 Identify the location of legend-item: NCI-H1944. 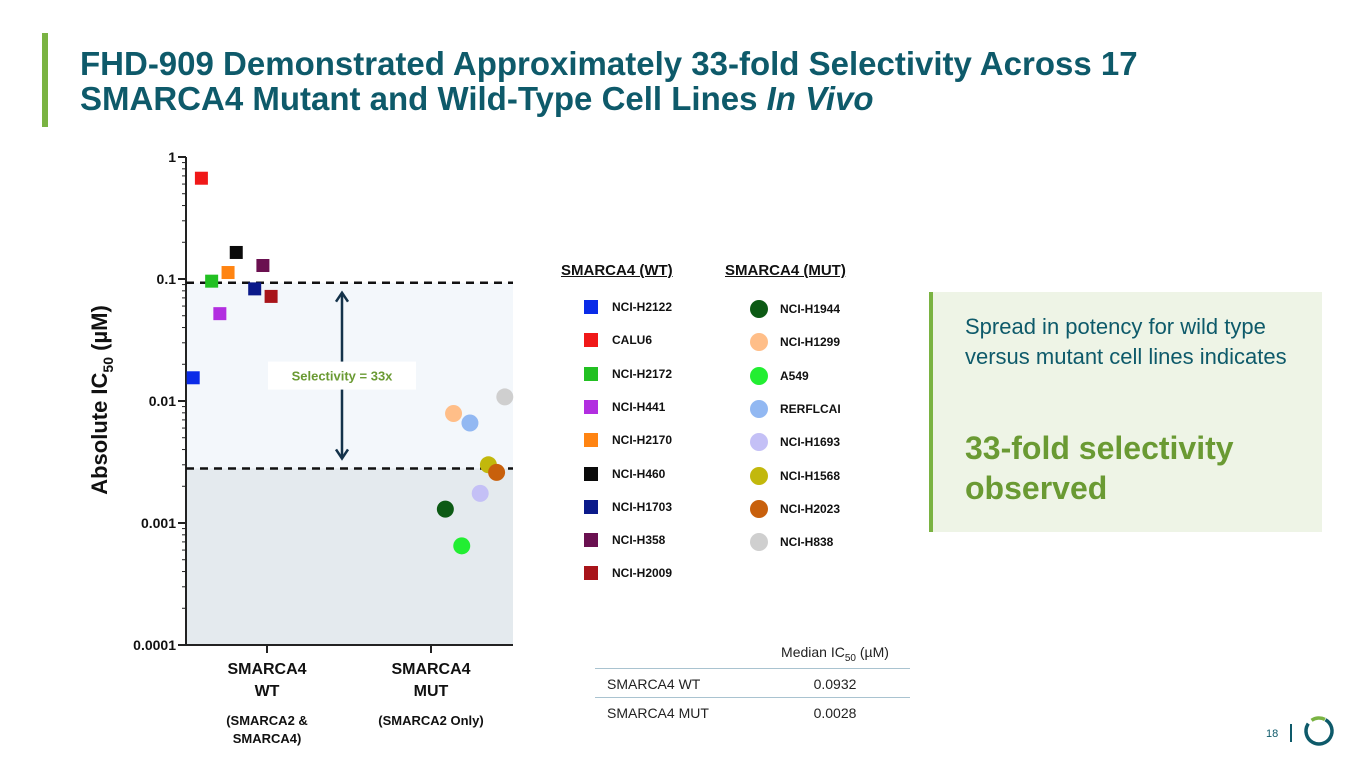
(795, 309).